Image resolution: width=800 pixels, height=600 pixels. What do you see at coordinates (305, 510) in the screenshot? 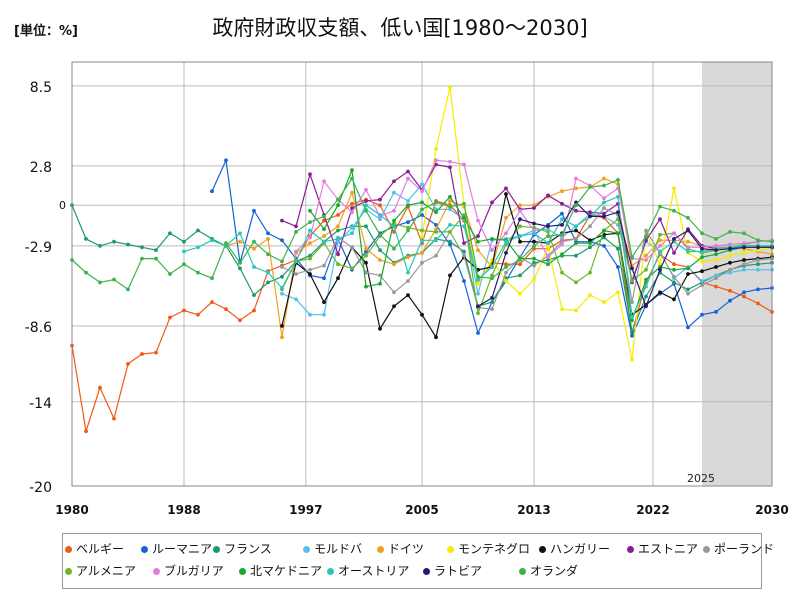
I see `x-tick-label: 1997` at bounding box center [305, 510].